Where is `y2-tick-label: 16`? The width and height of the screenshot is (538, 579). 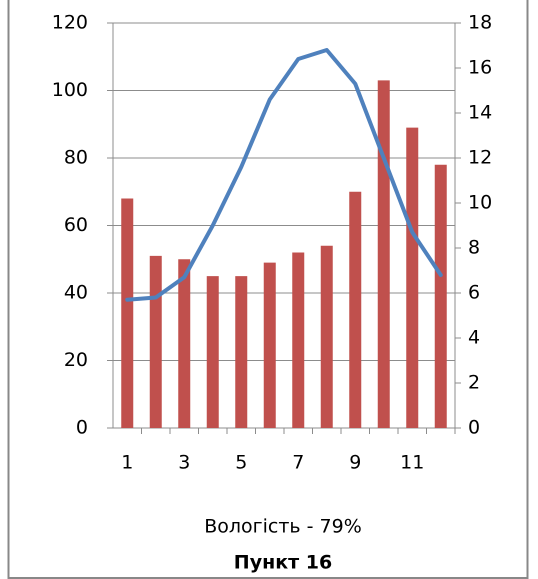 y2-tick-label: 16 is located at coordinates (480, 68).